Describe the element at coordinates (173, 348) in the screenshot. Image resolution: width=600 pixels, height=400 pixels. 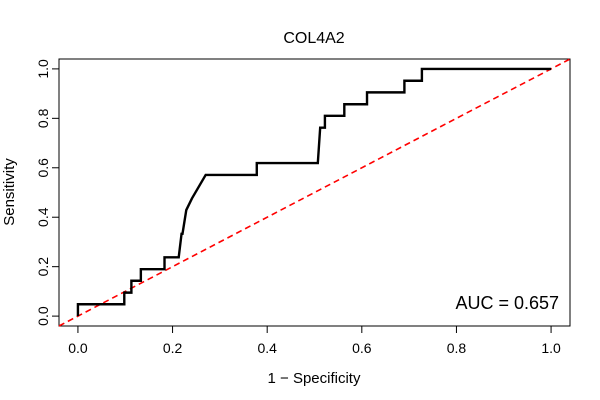
I see `x-tick-label: 0.2` at that location.